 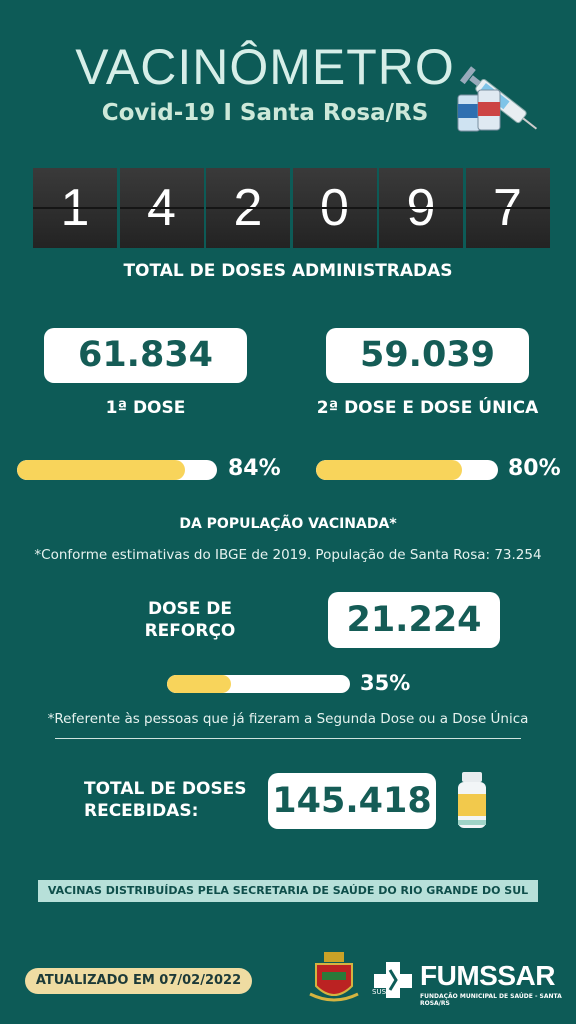 What do you see at coordinates (427, 355) in the screenshot?
I see `second-dose-total: 59.039` at bounding box center [427, 355].